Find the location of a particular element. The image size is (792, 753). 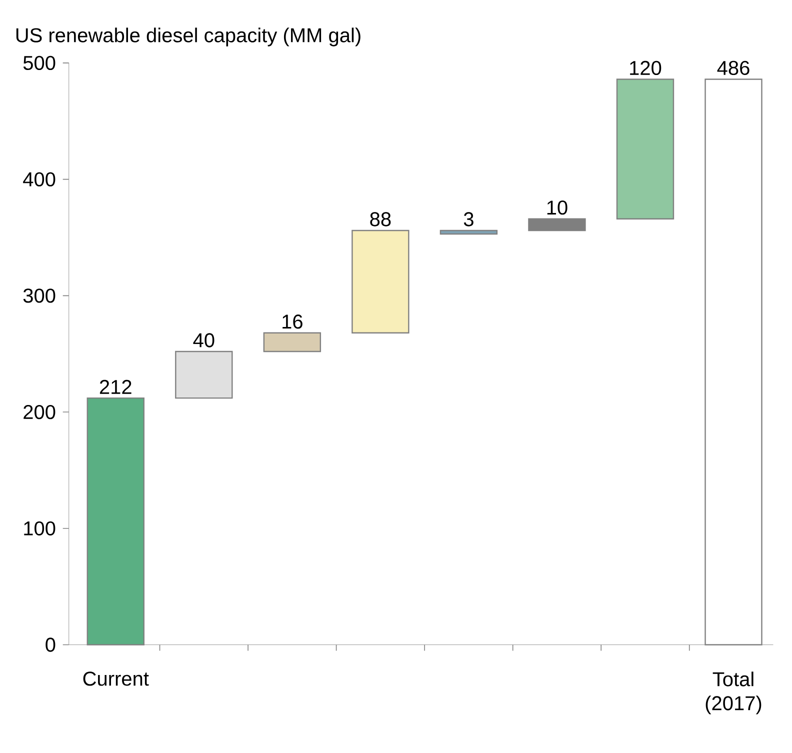

data-label: 486 is located at coordinates (733, 68).